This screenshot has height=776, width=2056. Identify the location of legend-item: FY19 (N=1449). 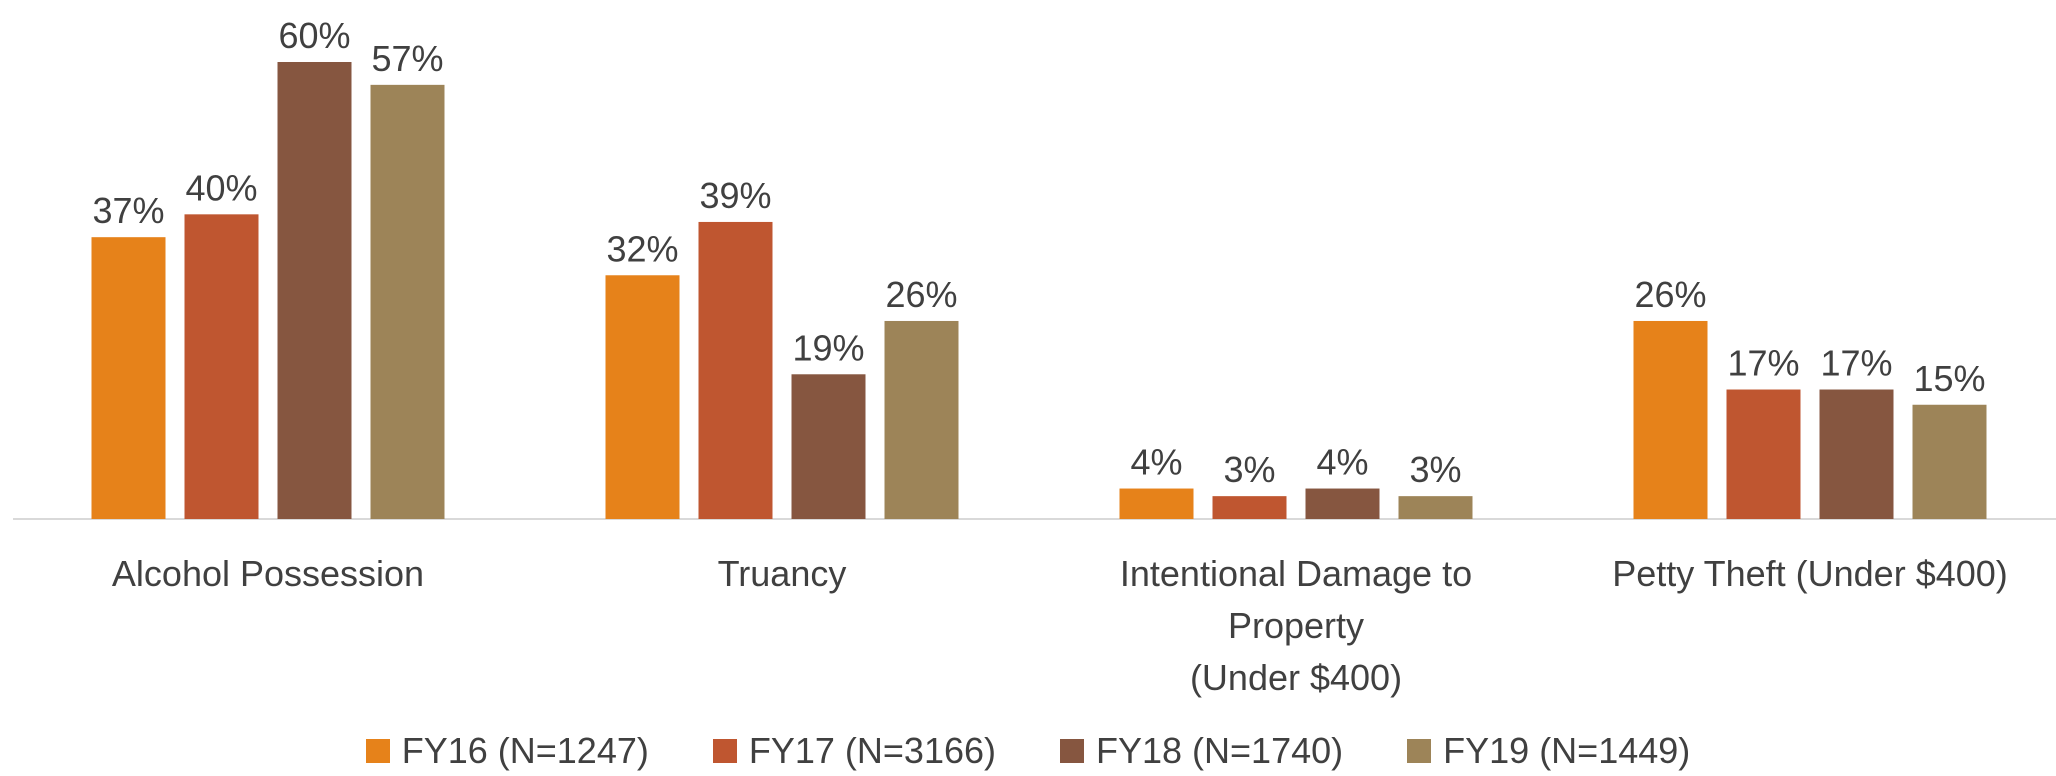
(1548, 751).